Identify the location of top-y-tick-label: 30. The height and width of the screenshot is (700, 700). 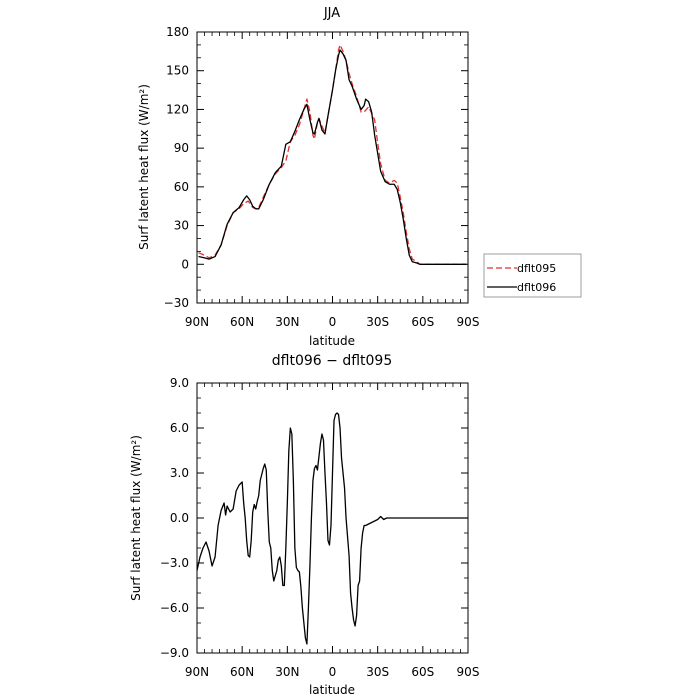
(181, 226).